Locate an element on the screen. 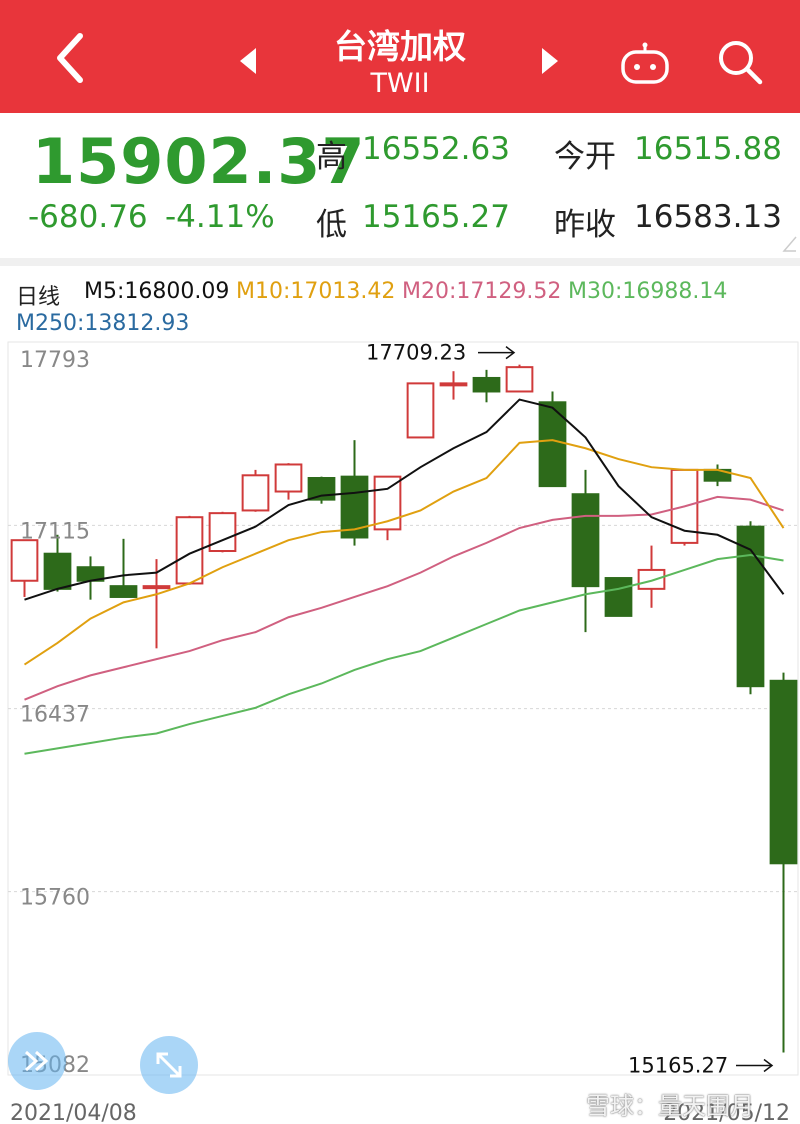  fast-forward-button is located at coordinates (37, 1061).